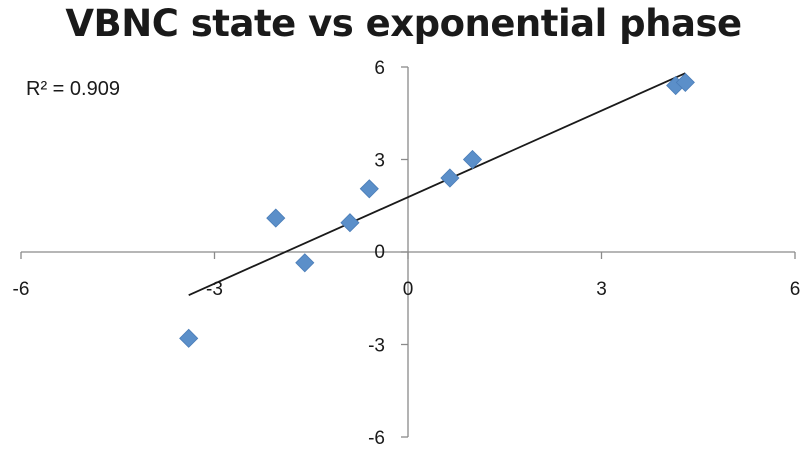 The height and width of the screenshot is (456, 807). I want to click on y-tick-label: -3, so click(376, 346).